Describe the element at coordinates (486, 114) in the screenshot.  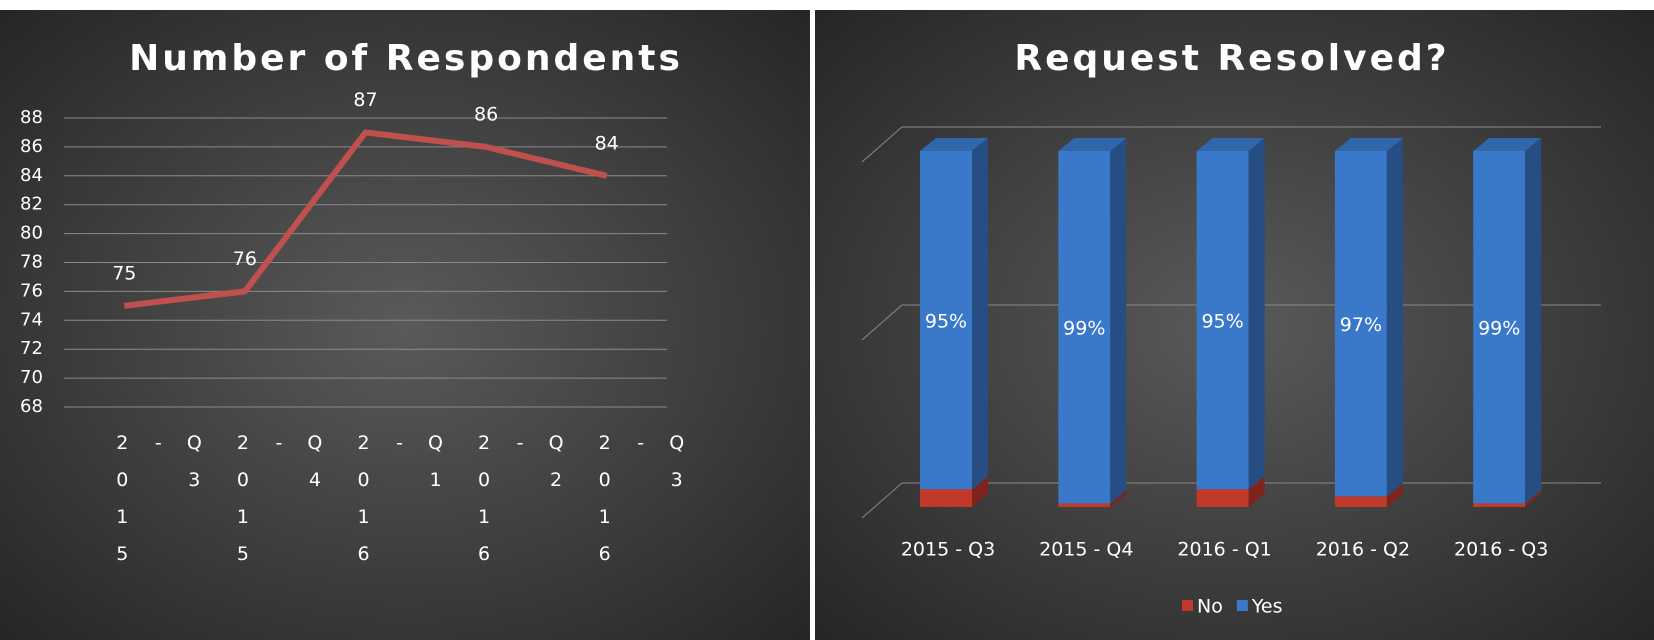
I see `data-label: 86` at that location.